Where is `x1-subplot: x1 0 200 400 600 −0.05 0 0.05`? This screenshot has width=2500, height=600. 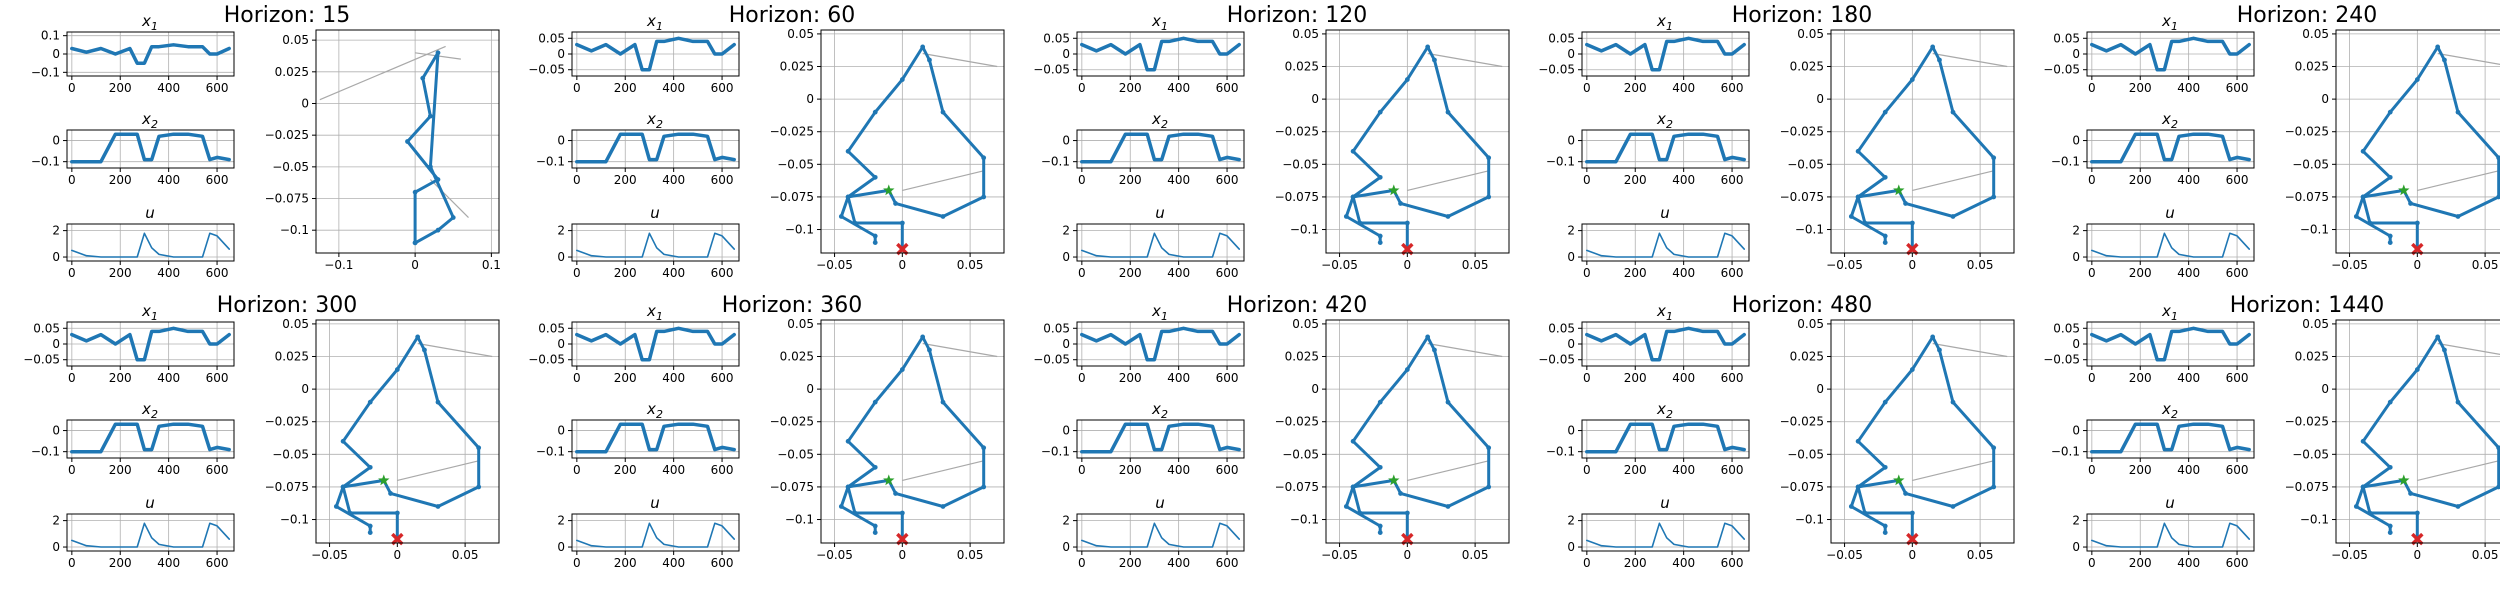
x1-subplot: x1 0 200 400 600 −0.05 0 0.05 is located at coordinates (1644, 53).